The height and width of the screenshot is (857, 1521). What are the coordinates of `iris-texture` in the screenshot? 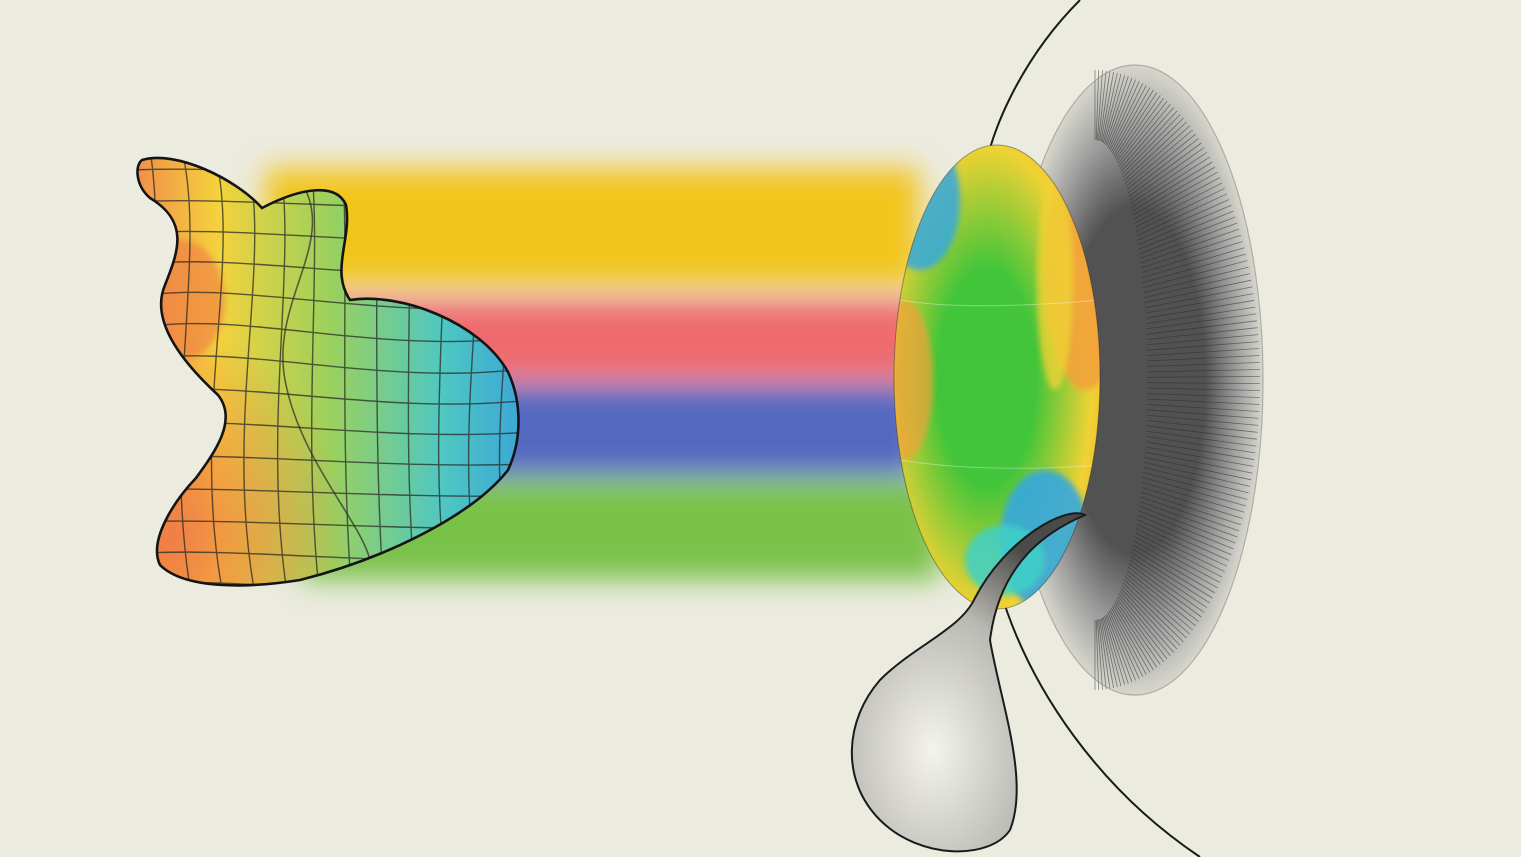 It's located at (1177, 380).